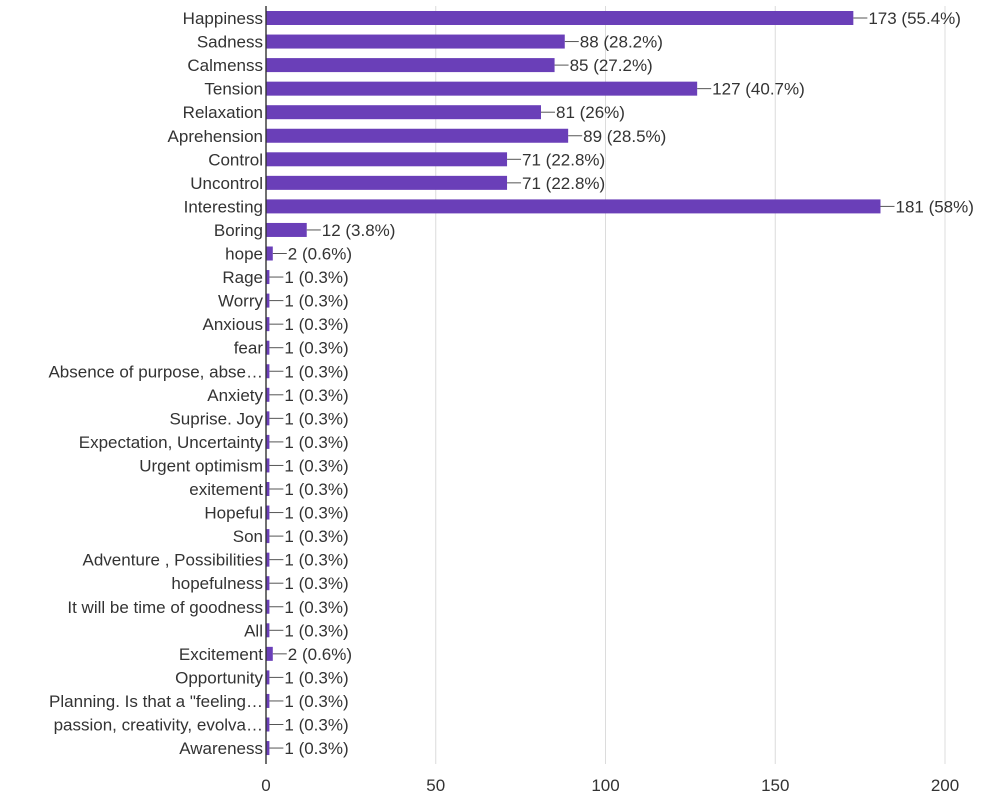 The height and width of the screenshot is (795, 989). Describe the element at coordinates (359, 230) in the screenshot. I see `value-label: 12 (3.8%)` at that location.